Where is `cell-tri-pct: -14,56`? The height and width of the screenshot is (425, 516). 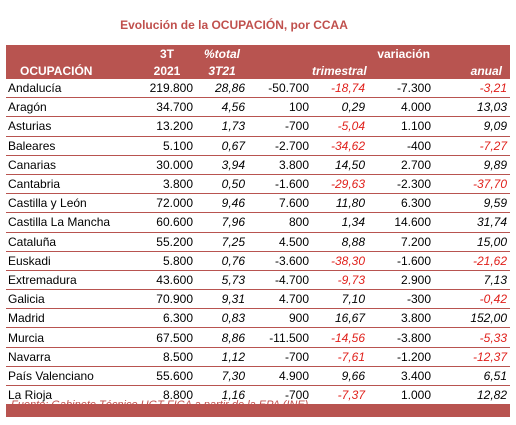 cell-tri-pct: -14,56 is located at coordinates (340, 337).